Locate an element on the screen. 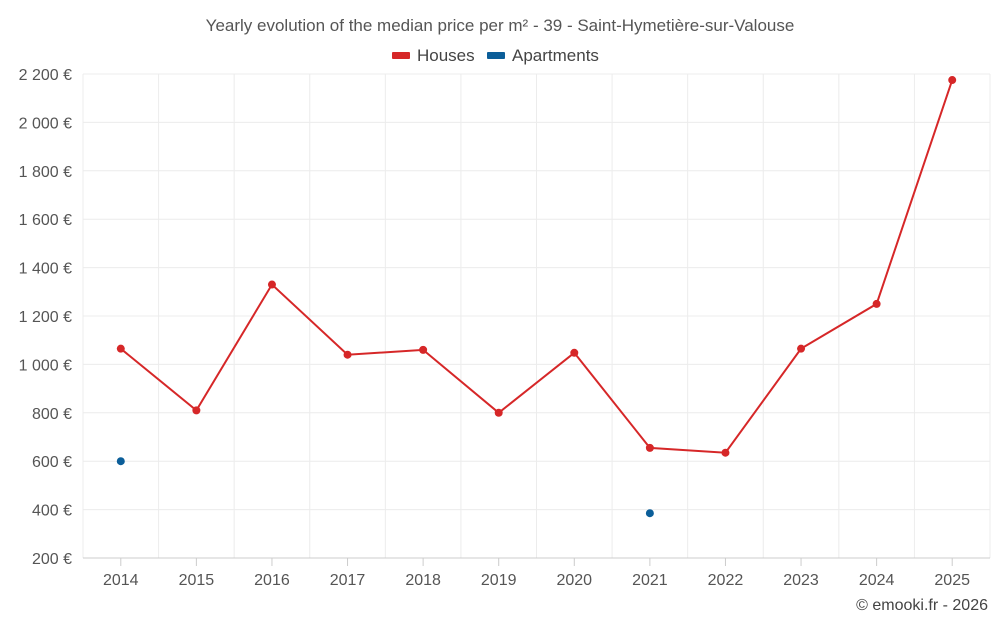  y-tick-label: 800 € is located at coordinates (52, 414).